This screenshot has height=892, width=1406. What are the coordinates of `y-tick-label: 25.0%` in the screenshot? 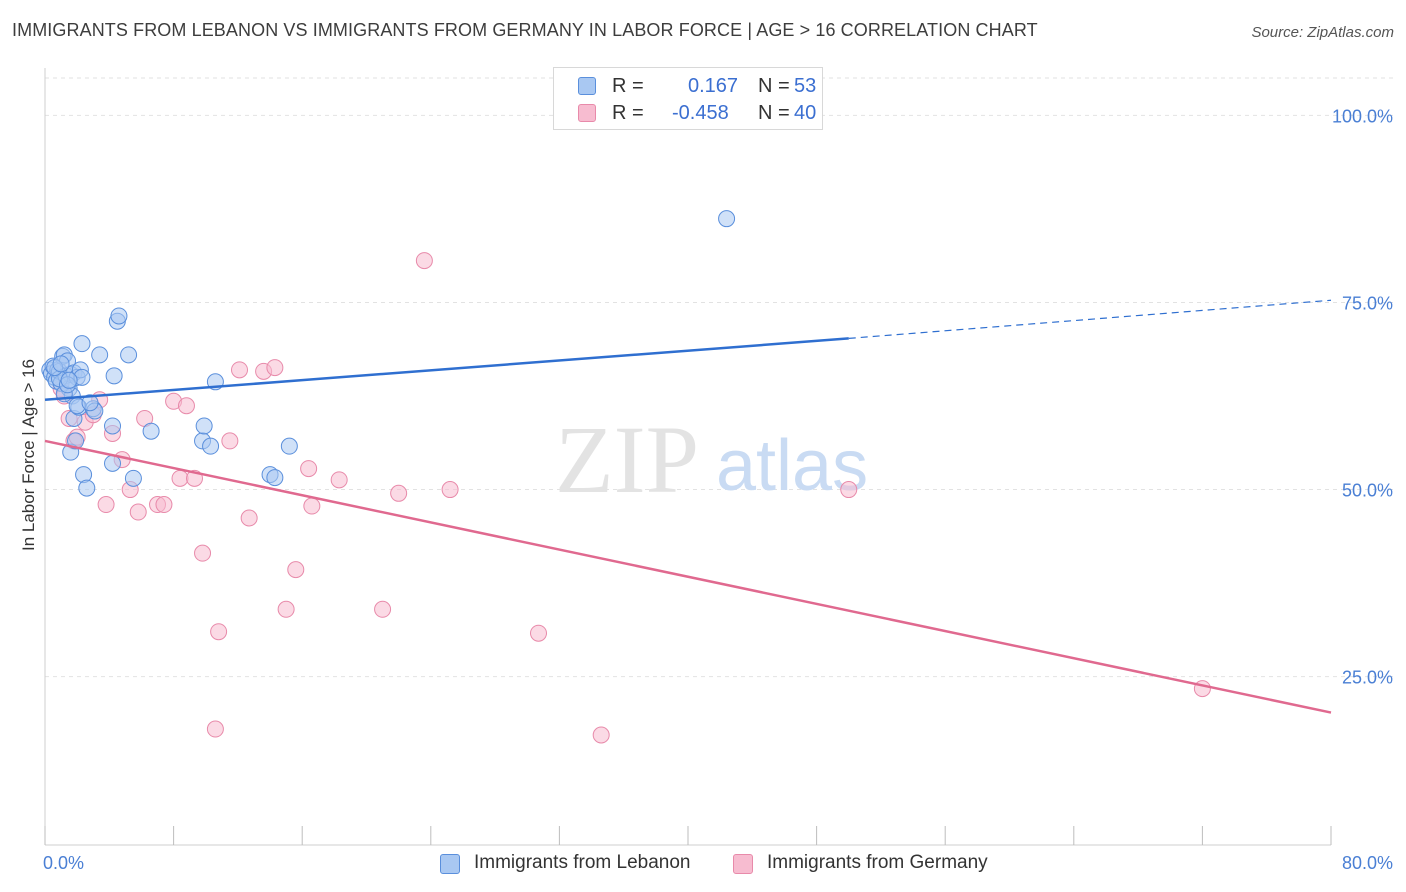 It's located at (1367, 678).